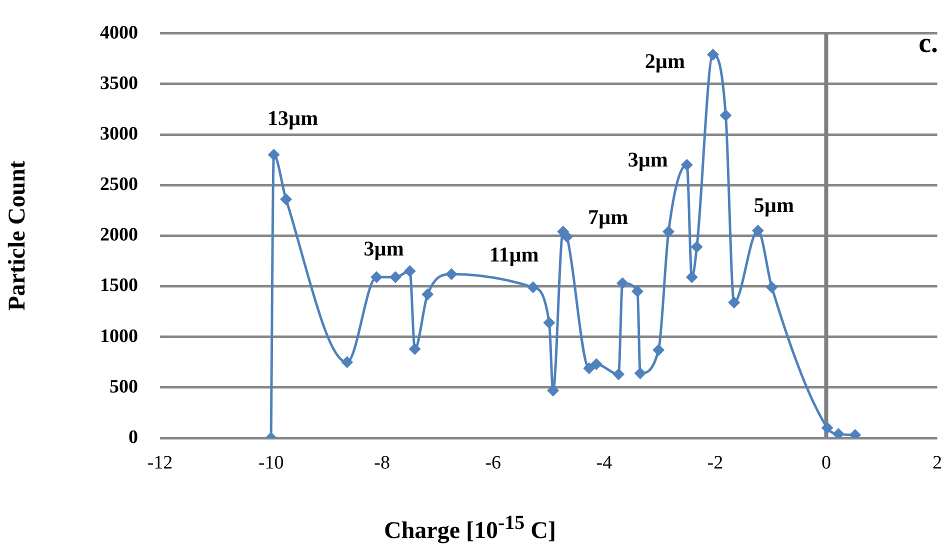 The image size is (950, 552). Describe the element at coordinates (774, 205) in the screenshot. I see `annotation: 5µm` at that location.